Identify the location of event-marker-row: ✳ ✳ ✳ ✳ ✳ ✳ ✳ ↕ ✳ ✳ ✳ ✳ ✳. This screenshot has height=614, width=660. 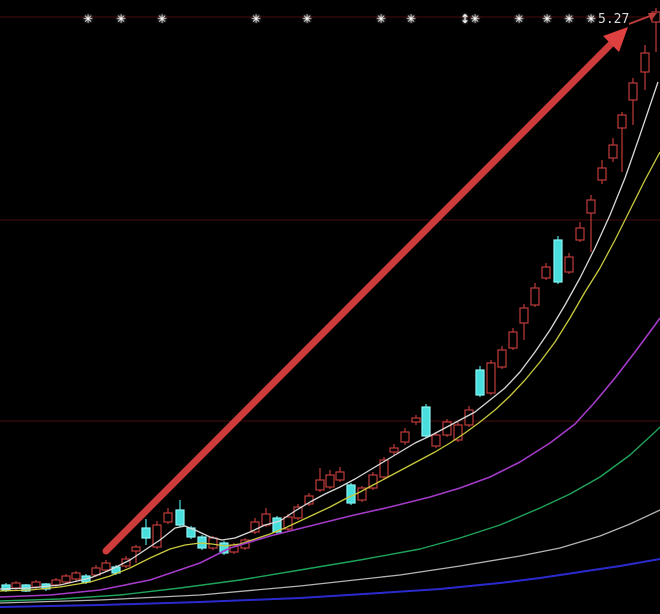
(330, 15).